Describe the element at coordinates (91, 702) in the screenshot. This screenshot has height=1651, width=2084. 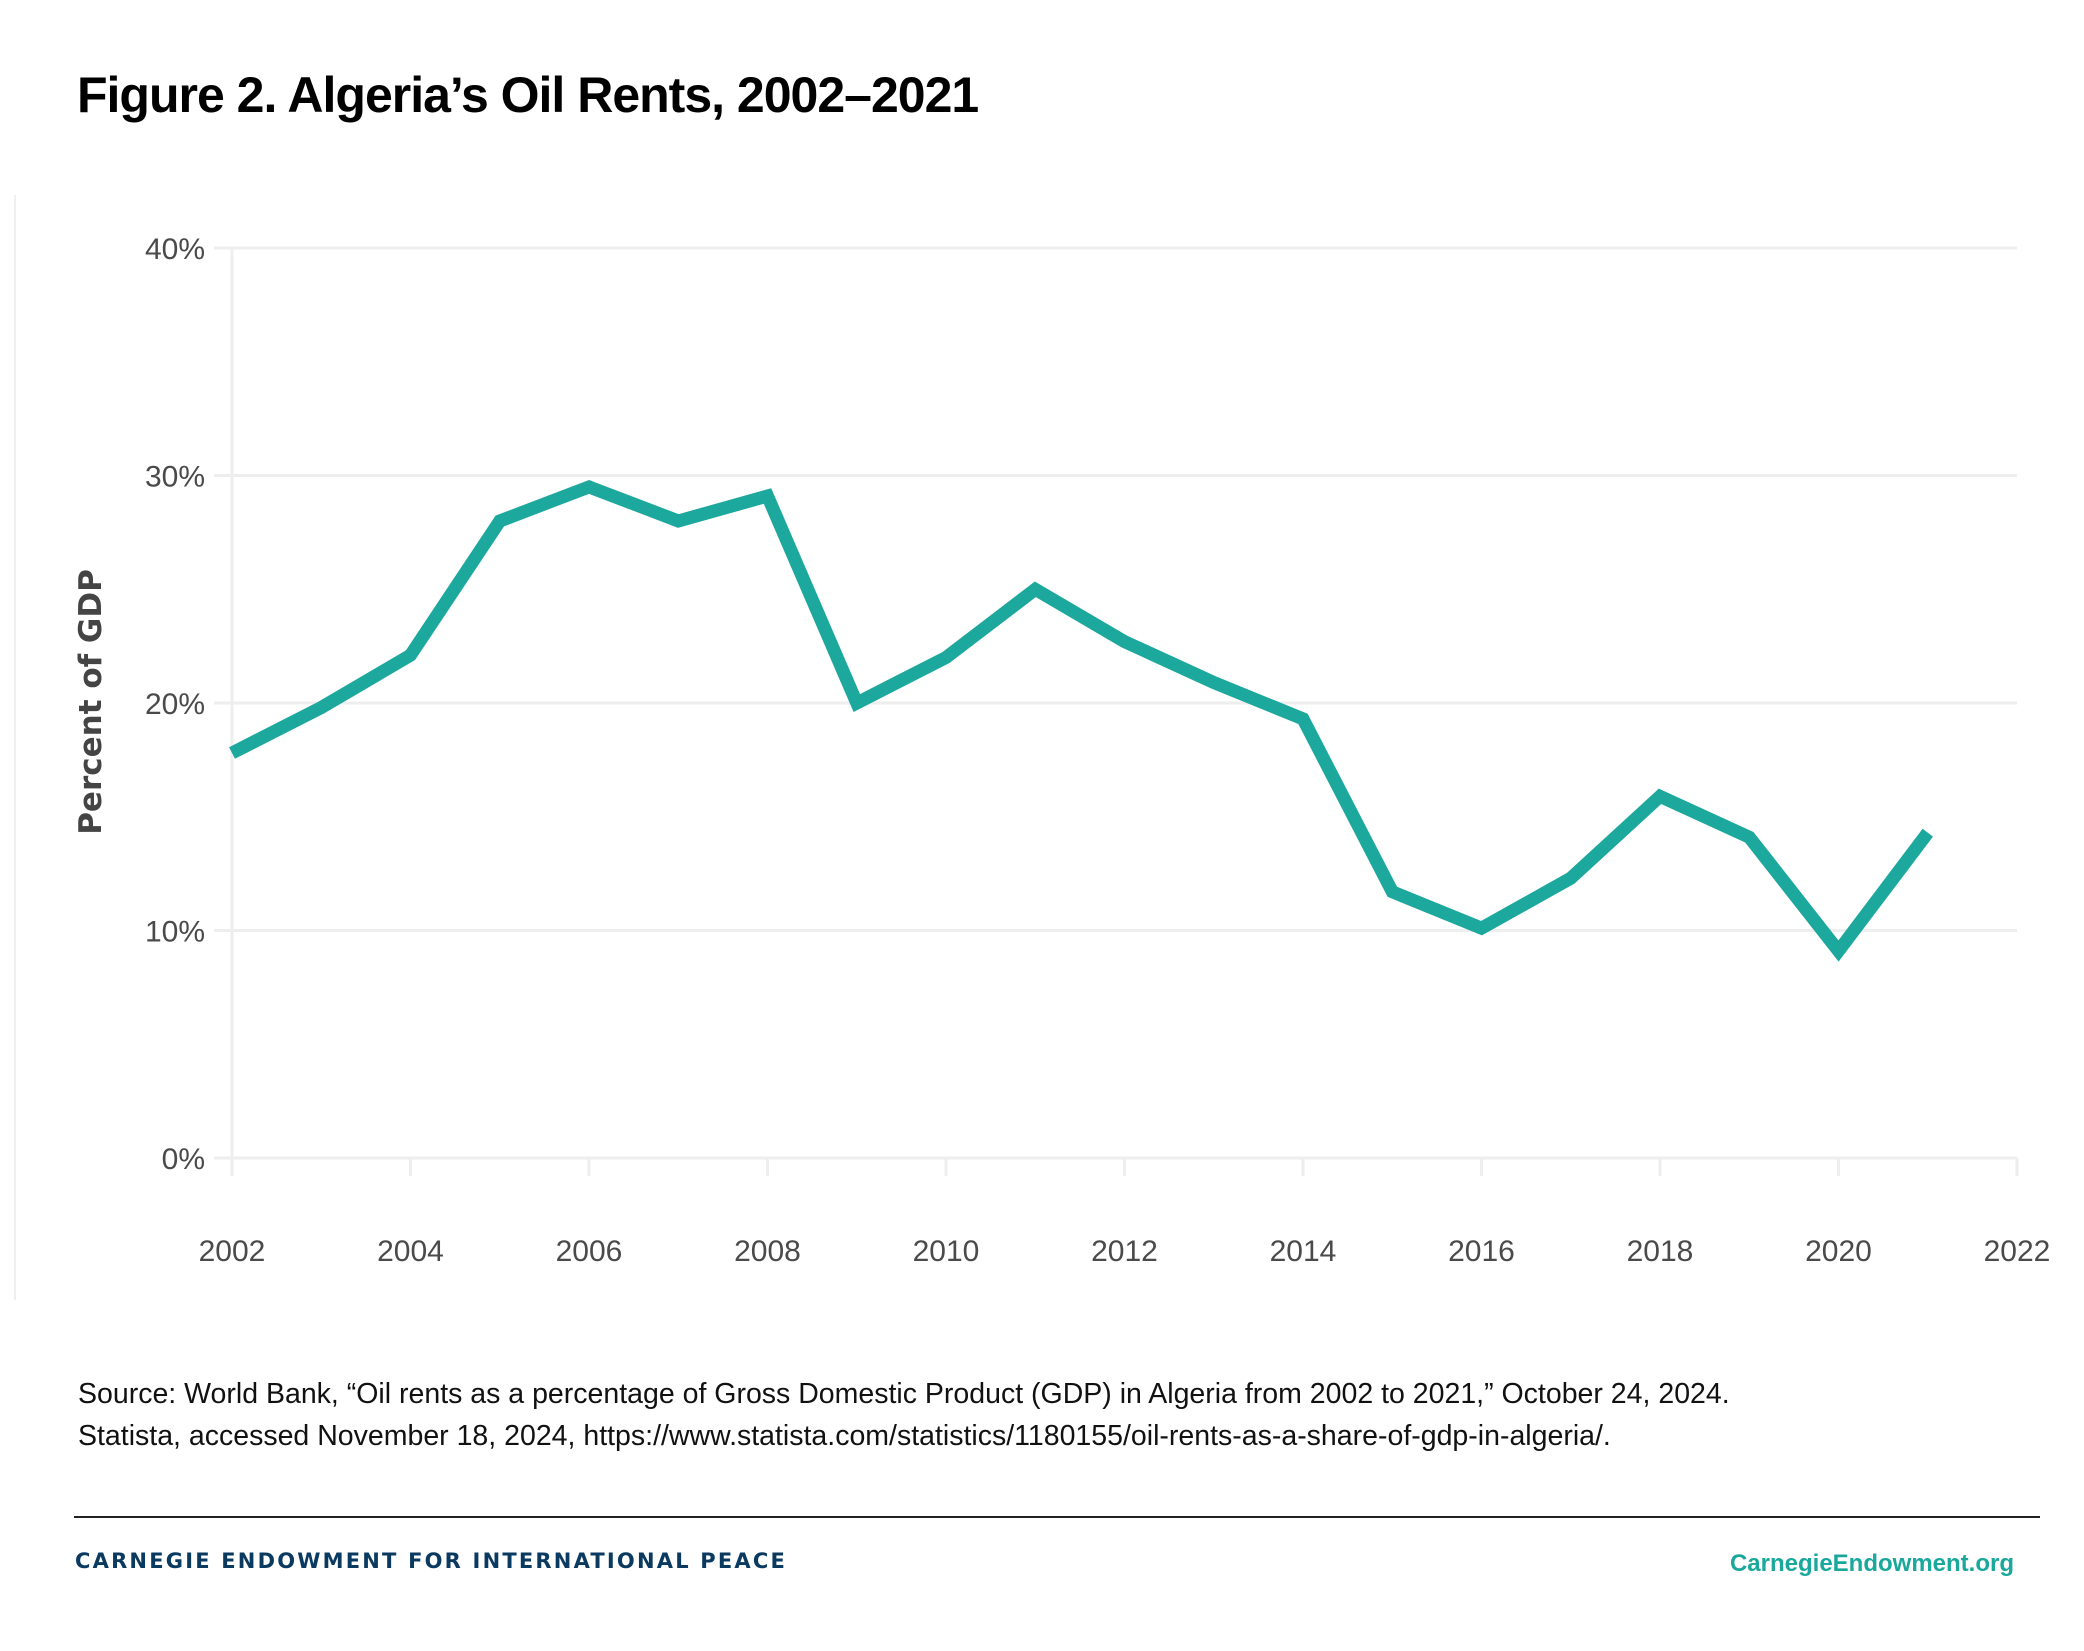
I see `y-axis-title: Percent of GDP` at that location.